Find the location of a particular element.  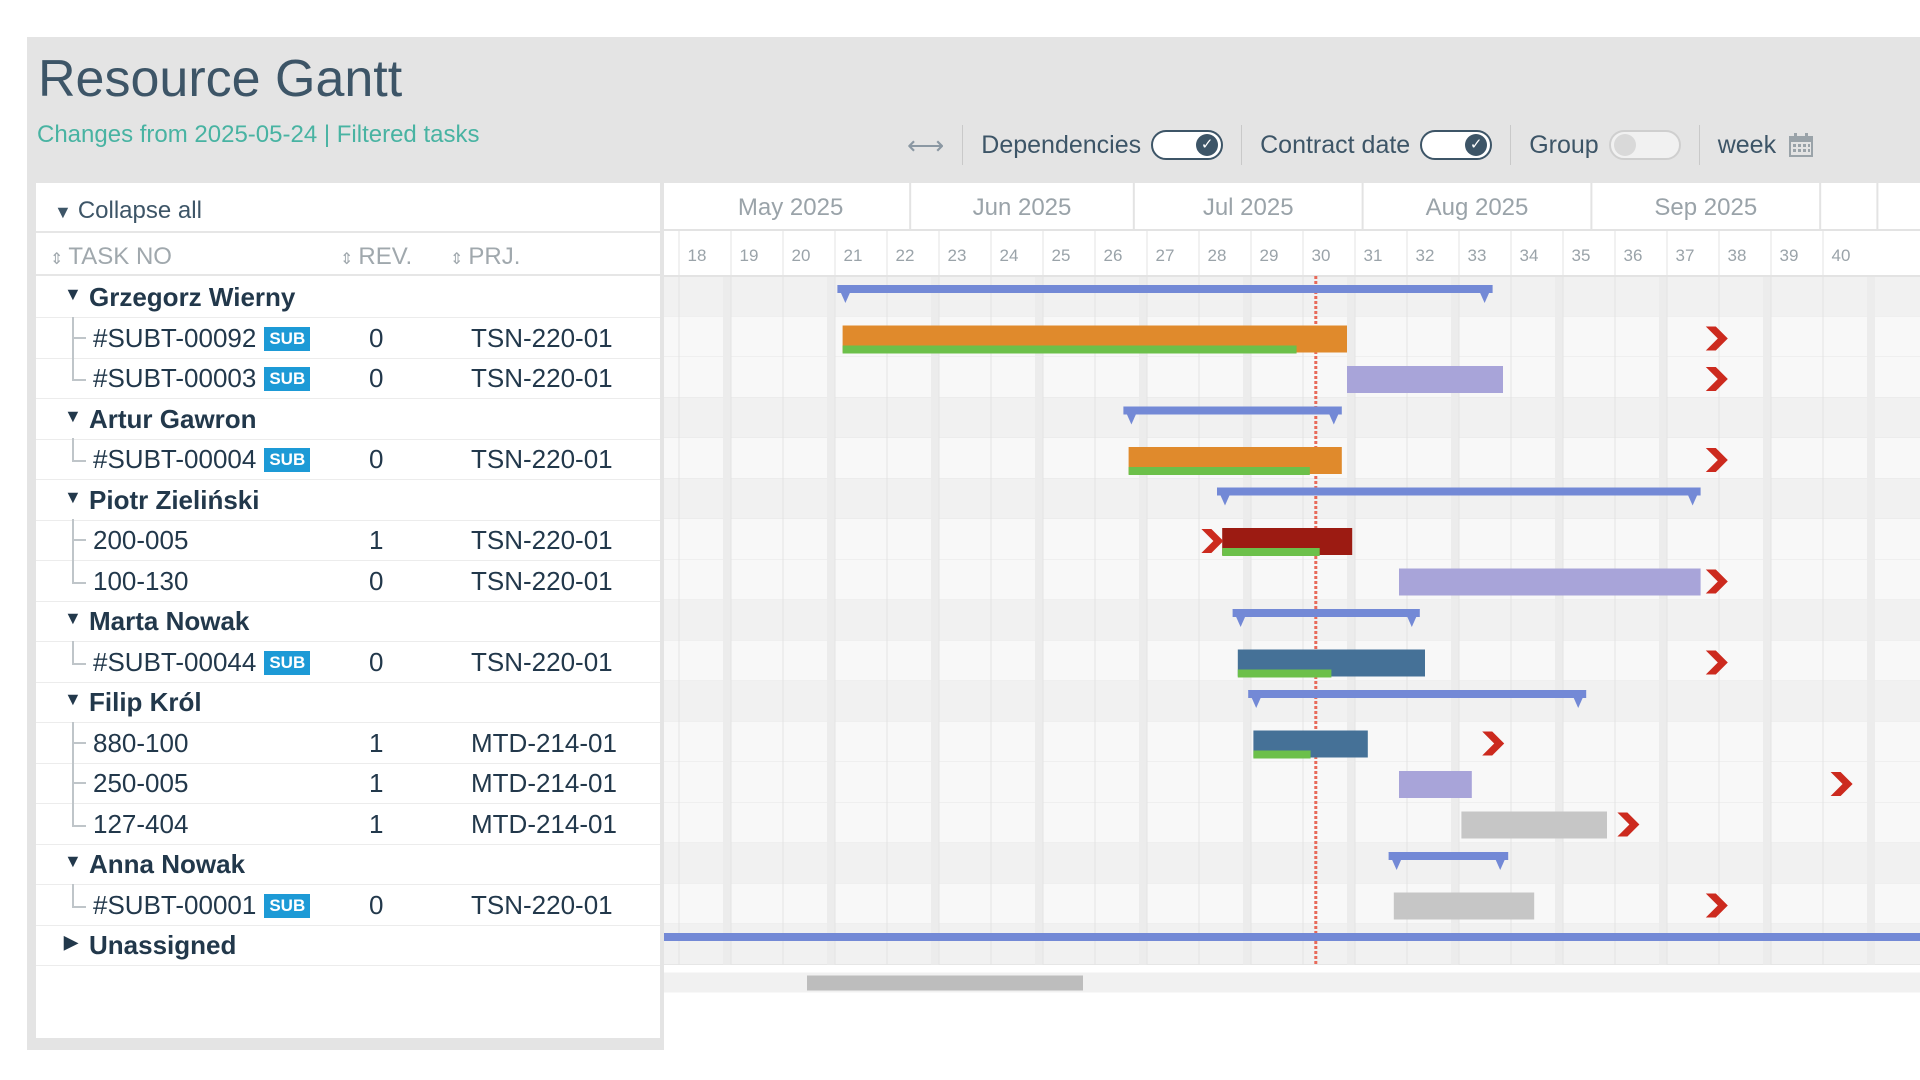

task-row: 880-100 1 MTD-214-01 is located at coordinates (348, 742).